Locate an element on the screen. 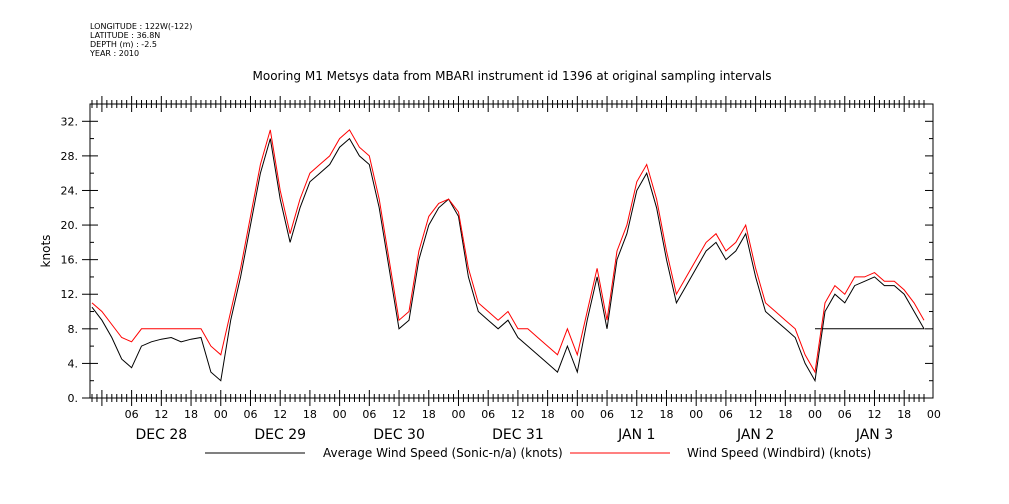 The width and height of the screenshot is (1009, 504). meta-latitude: LATITUDE : 36.8N is located at coordinates (125, 35).